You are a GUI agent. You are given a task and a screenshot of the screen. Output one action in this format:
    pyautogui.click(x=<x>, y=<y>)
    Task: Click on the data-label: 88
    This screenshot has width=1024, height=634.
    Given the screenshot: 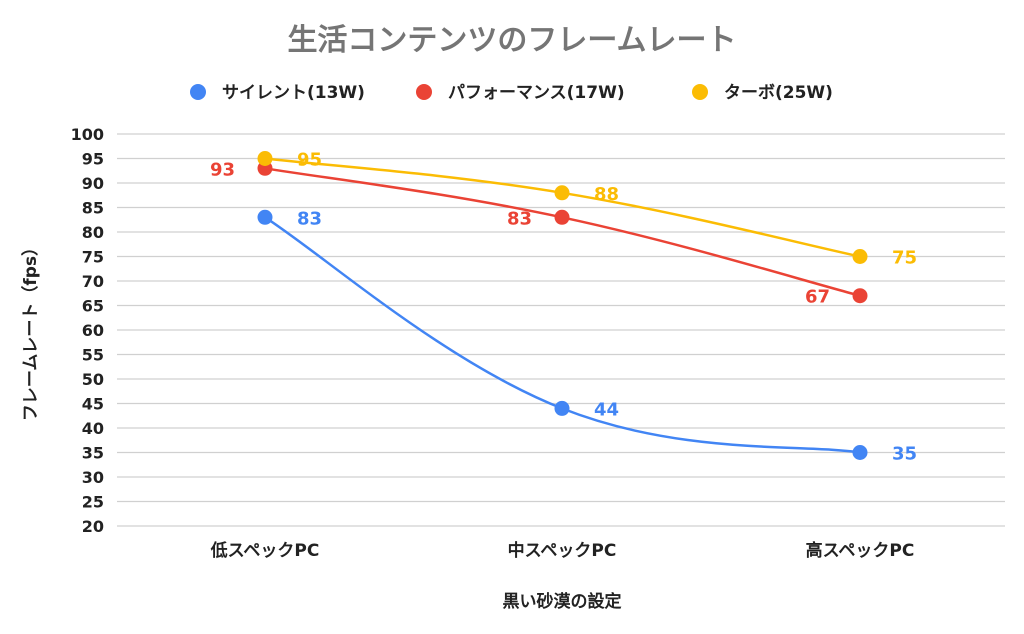 What is the action you would take?
    pyautogui.click(x=606, y=194)
    